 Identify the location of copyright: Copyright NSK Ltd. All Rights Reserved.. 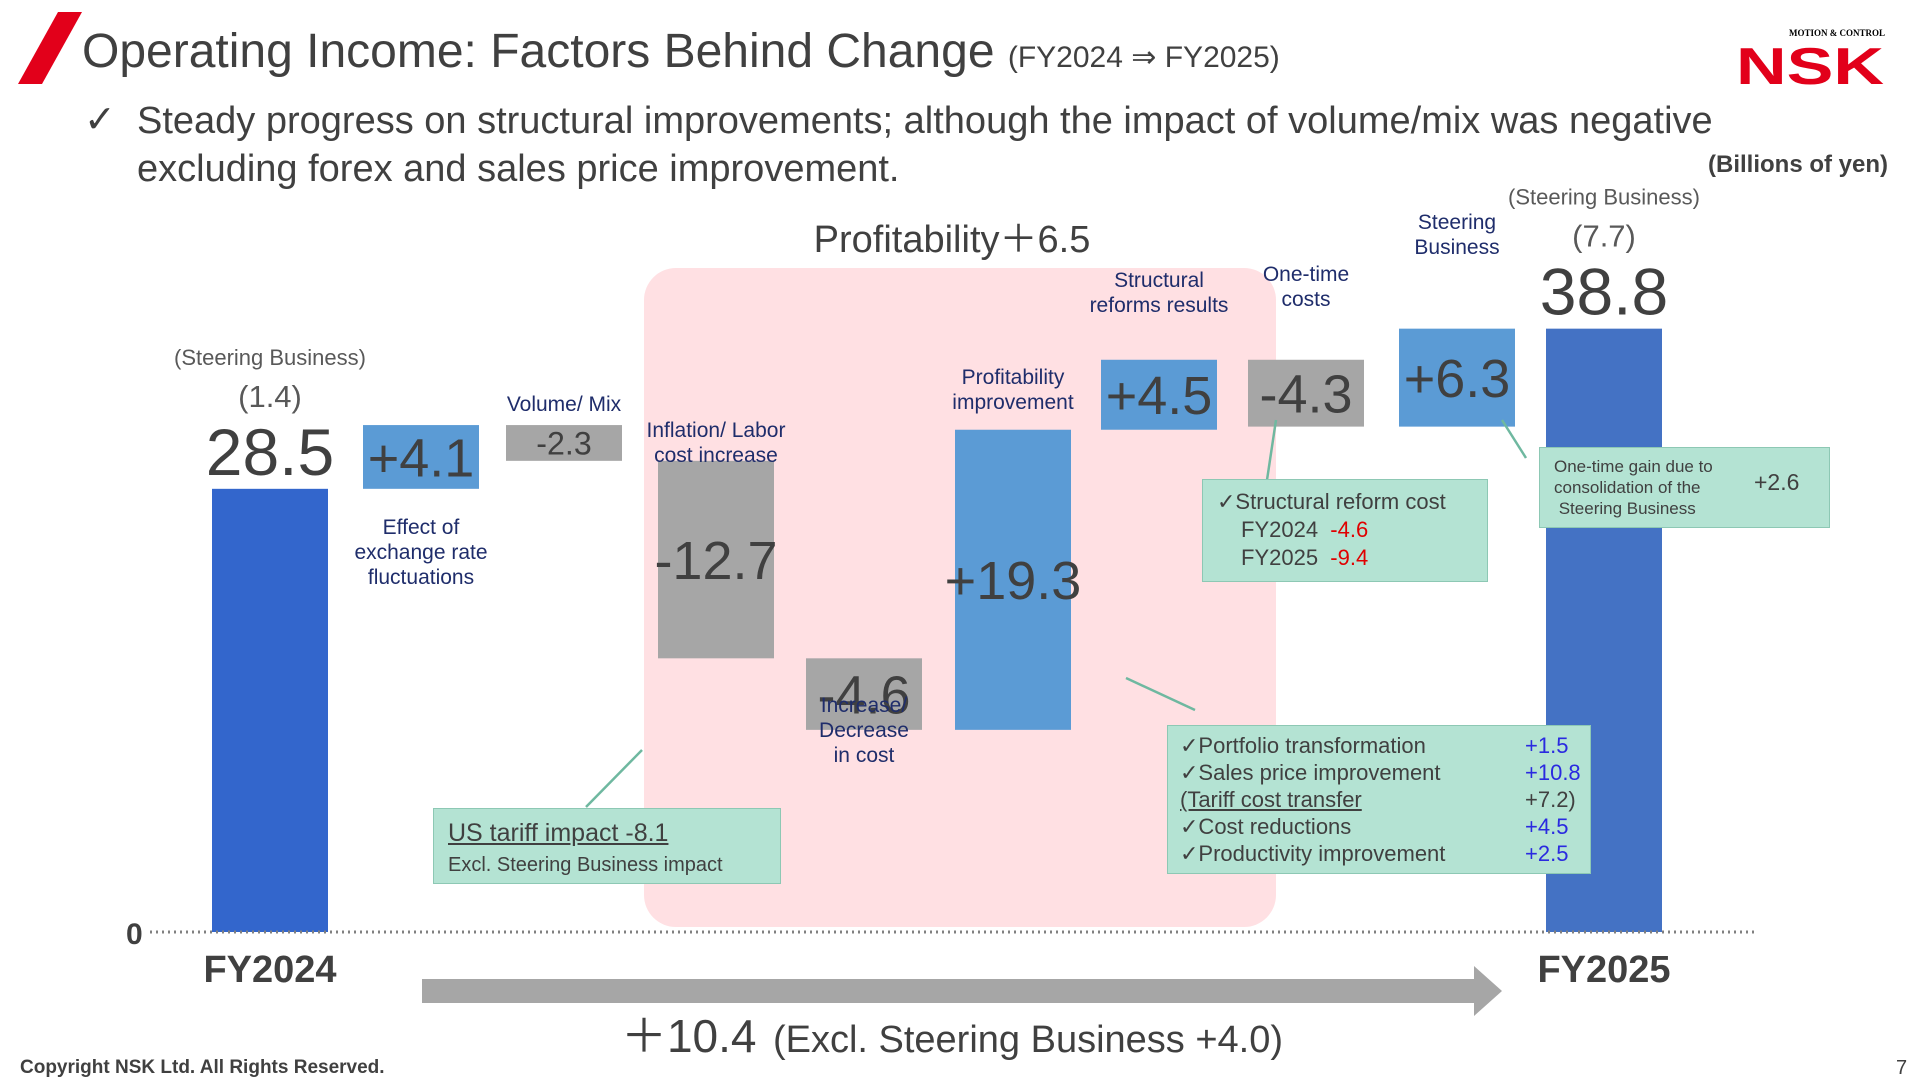
(202, 1067).